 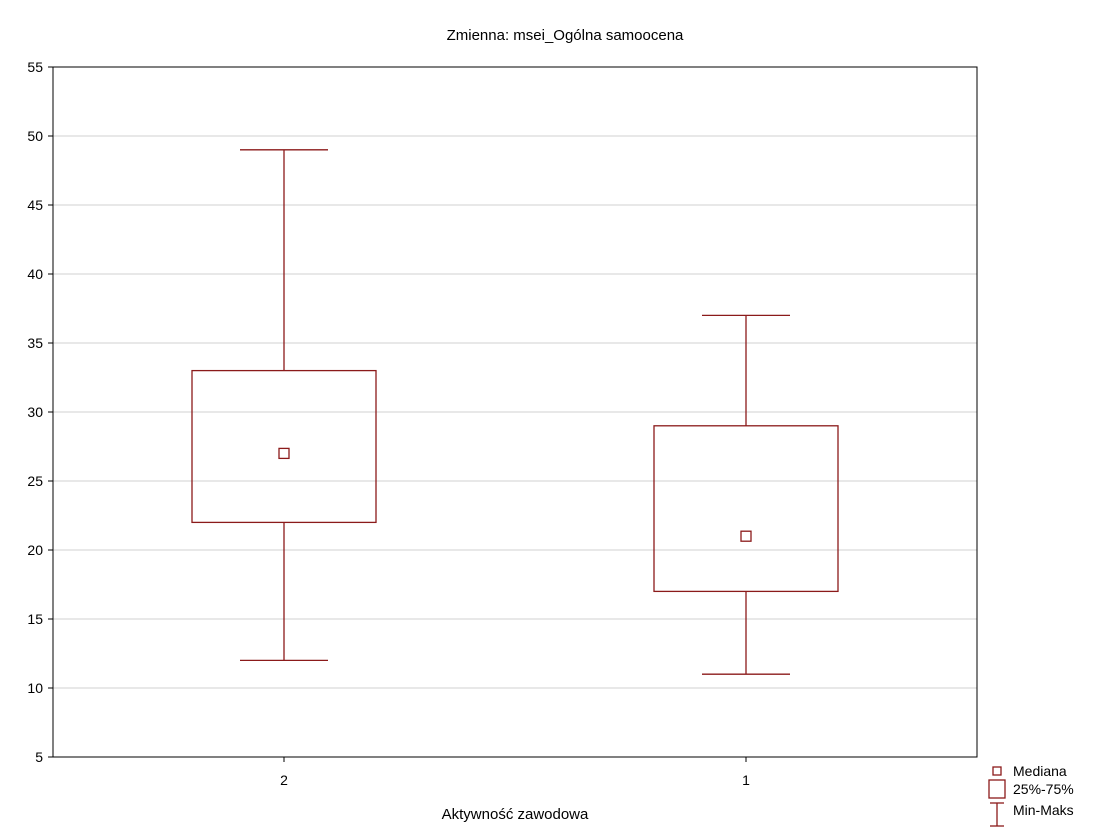 I want to click on chart-title: Zmienna: msei_Ogólna samoocena, so click(x=565, y=35).